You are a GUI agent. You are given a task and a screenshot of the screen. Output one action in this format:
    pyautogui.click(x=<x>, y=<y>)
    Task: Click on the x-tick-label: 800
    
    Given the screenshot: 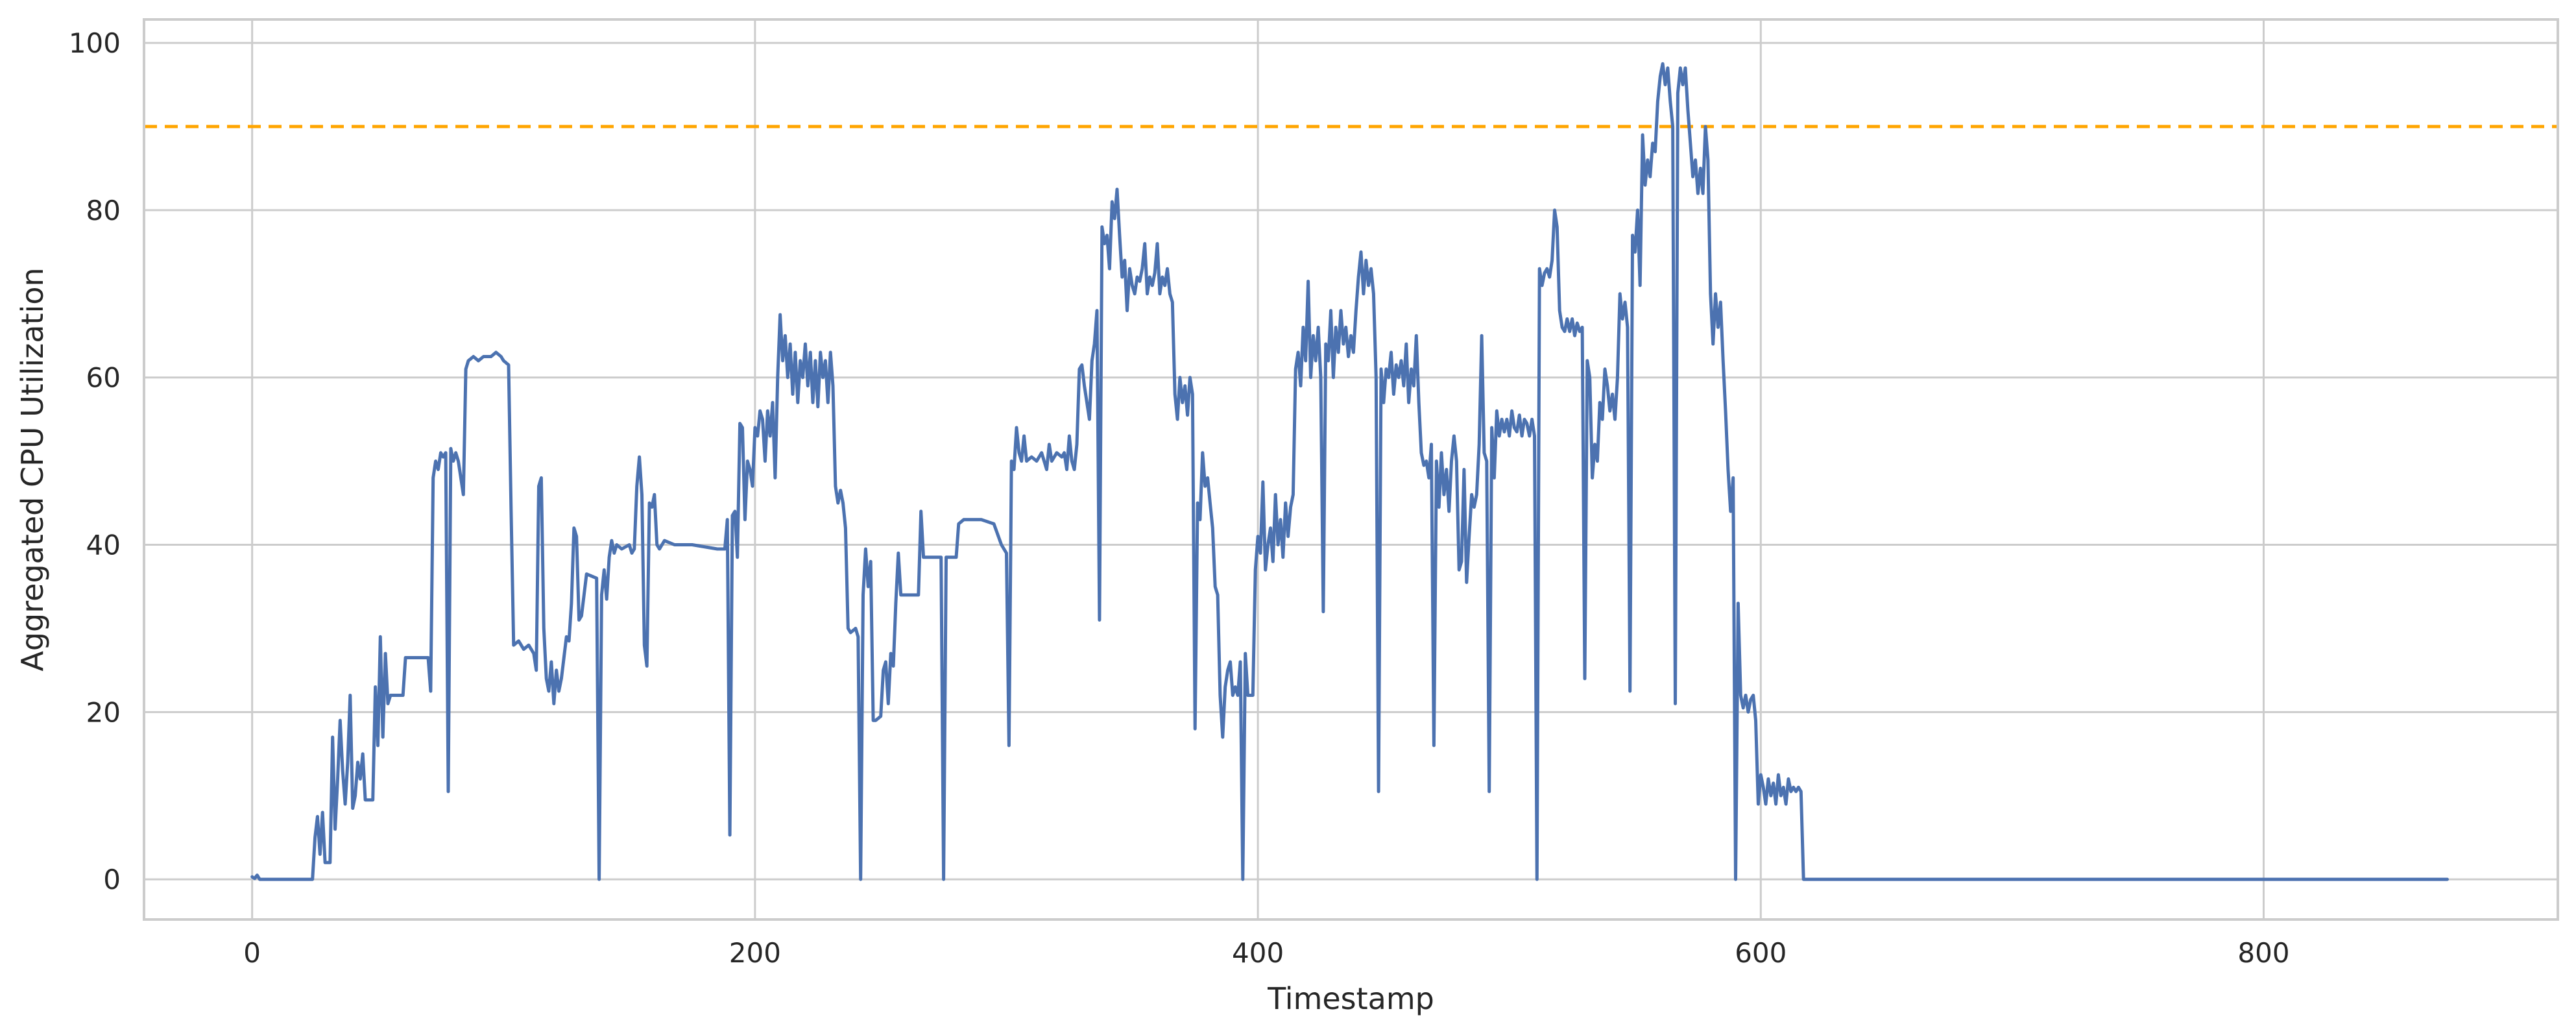 What is the action you would take?
    pyautogui.click(x=2263, y=953)
    